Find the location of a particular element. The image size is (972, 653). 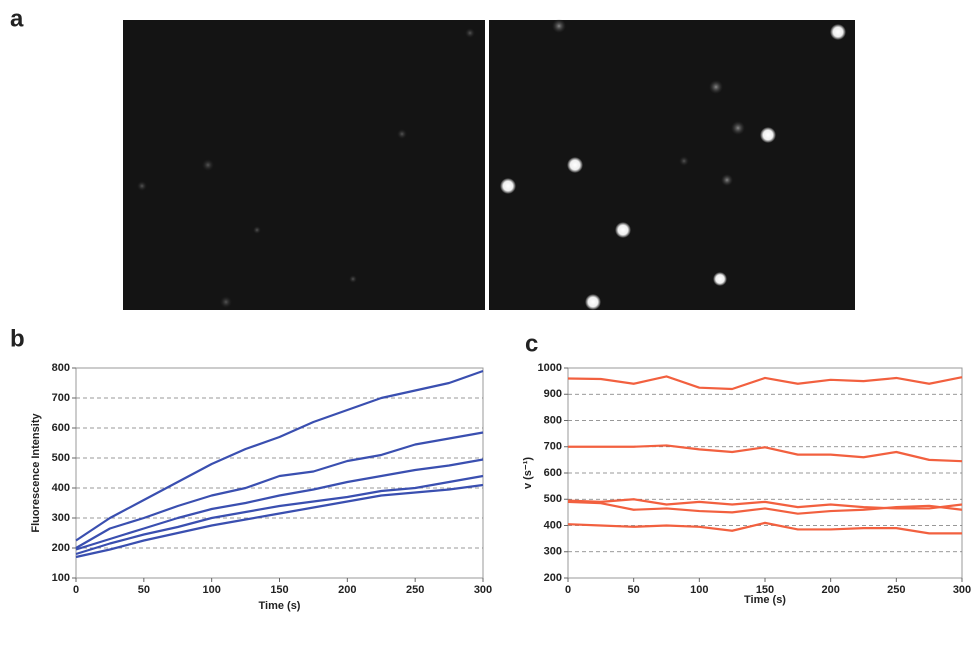

y-tick-label: 100 is located at coordinates (61, 578).